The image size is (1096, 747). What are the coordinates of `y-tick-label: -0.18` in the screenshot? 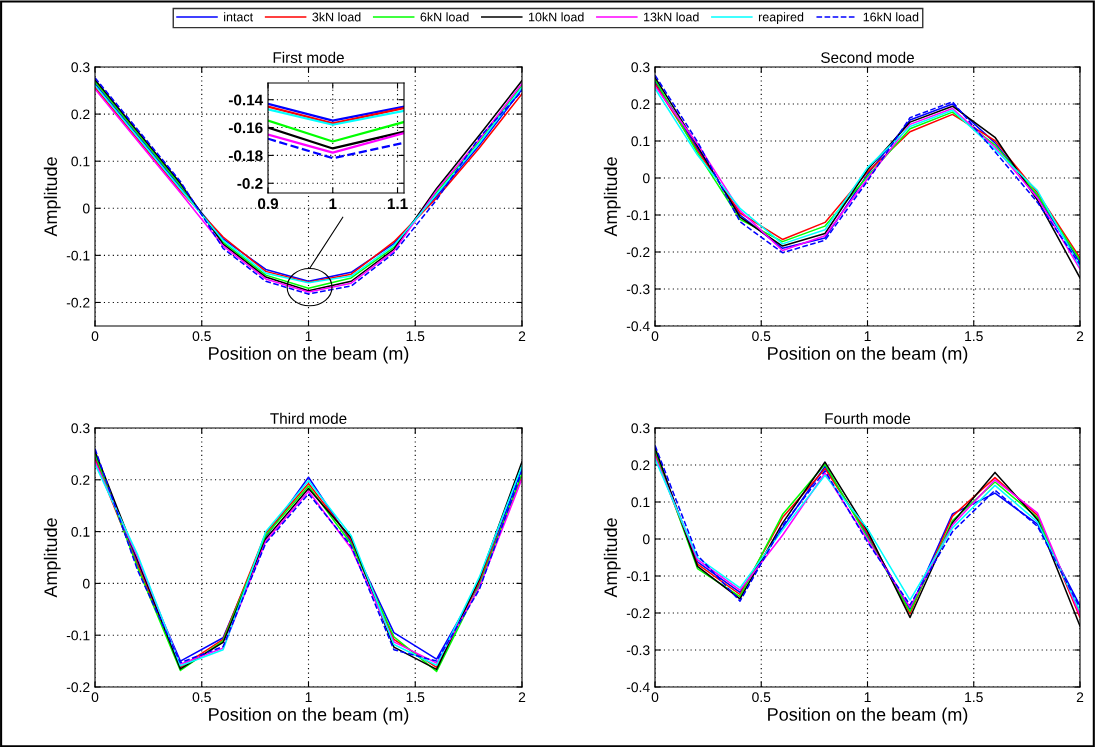 It's located at (245, 156).